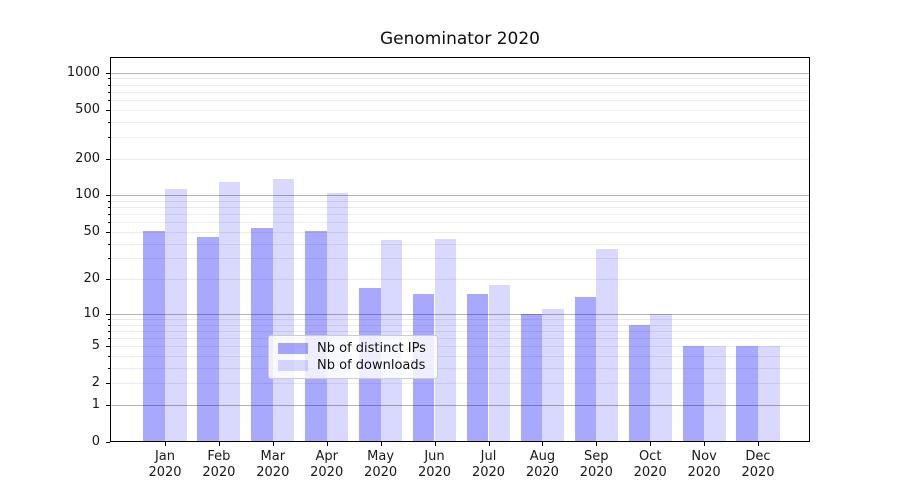 This screenshot has width=900, height=500. I want to click on y-tick-label: 100, so click(87, 195).